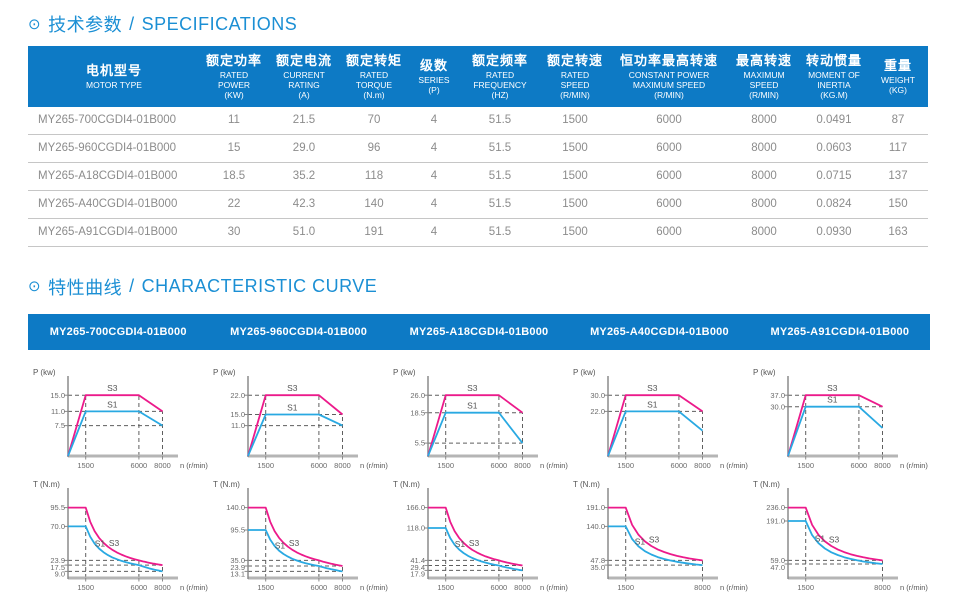  I want to click on y-tick-label: 95.5, so click(237, 529).